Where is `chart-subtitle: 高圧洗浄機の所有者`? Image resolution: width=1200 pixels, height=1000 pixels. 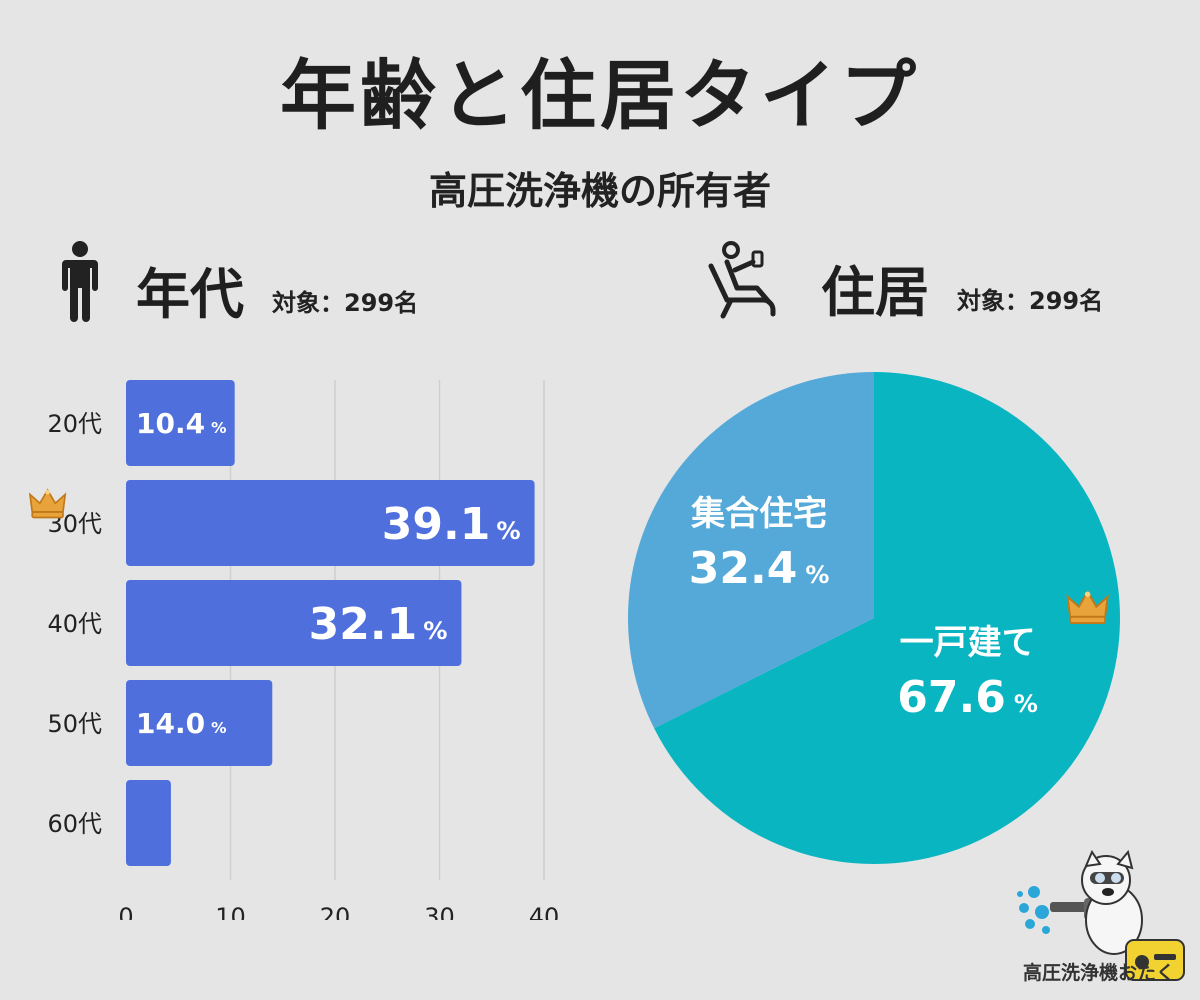 chart-subtitle: 高圧洗浄機の所有者 is located at coordinates (599, 191).